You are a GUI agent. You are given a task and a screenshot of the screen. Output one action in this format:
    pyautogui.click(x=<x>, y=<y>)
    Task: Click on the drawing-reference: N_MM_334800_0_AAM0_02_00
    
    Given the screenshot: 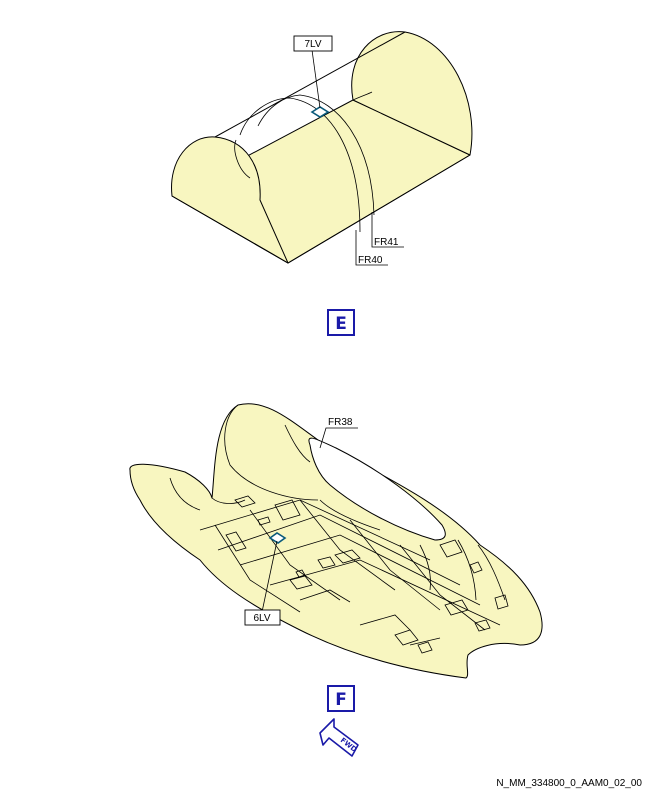 What is the action you would take?
    pyautogui.click(x=569, y=783)
    